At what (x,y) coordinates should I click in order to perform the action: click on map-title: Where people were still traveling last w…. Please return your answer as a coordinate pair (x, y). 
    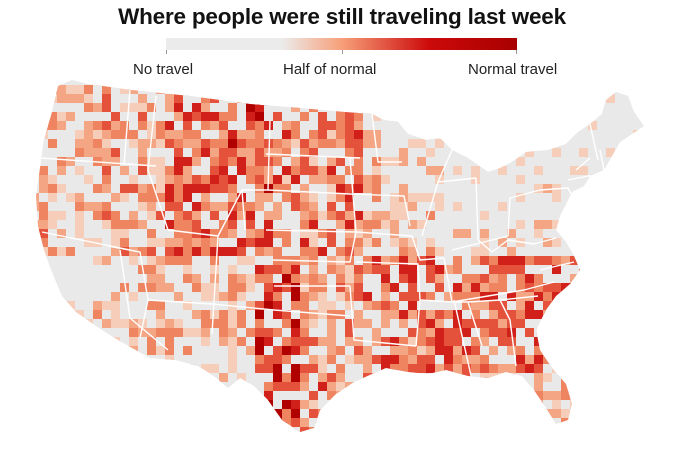
    Looking at the image, I should click on (342, 16).